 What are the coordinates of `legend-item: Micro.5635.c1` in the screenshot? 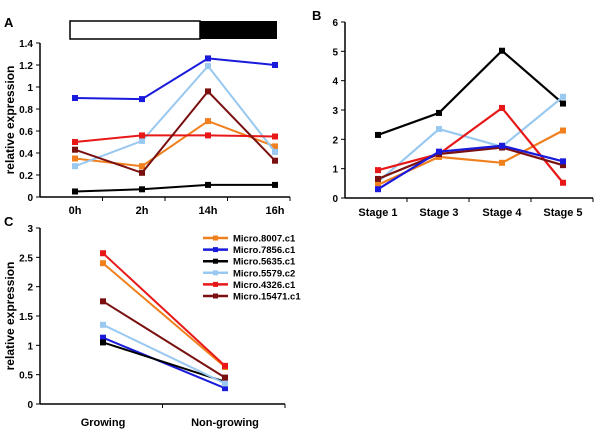 It's located at (249, 262).